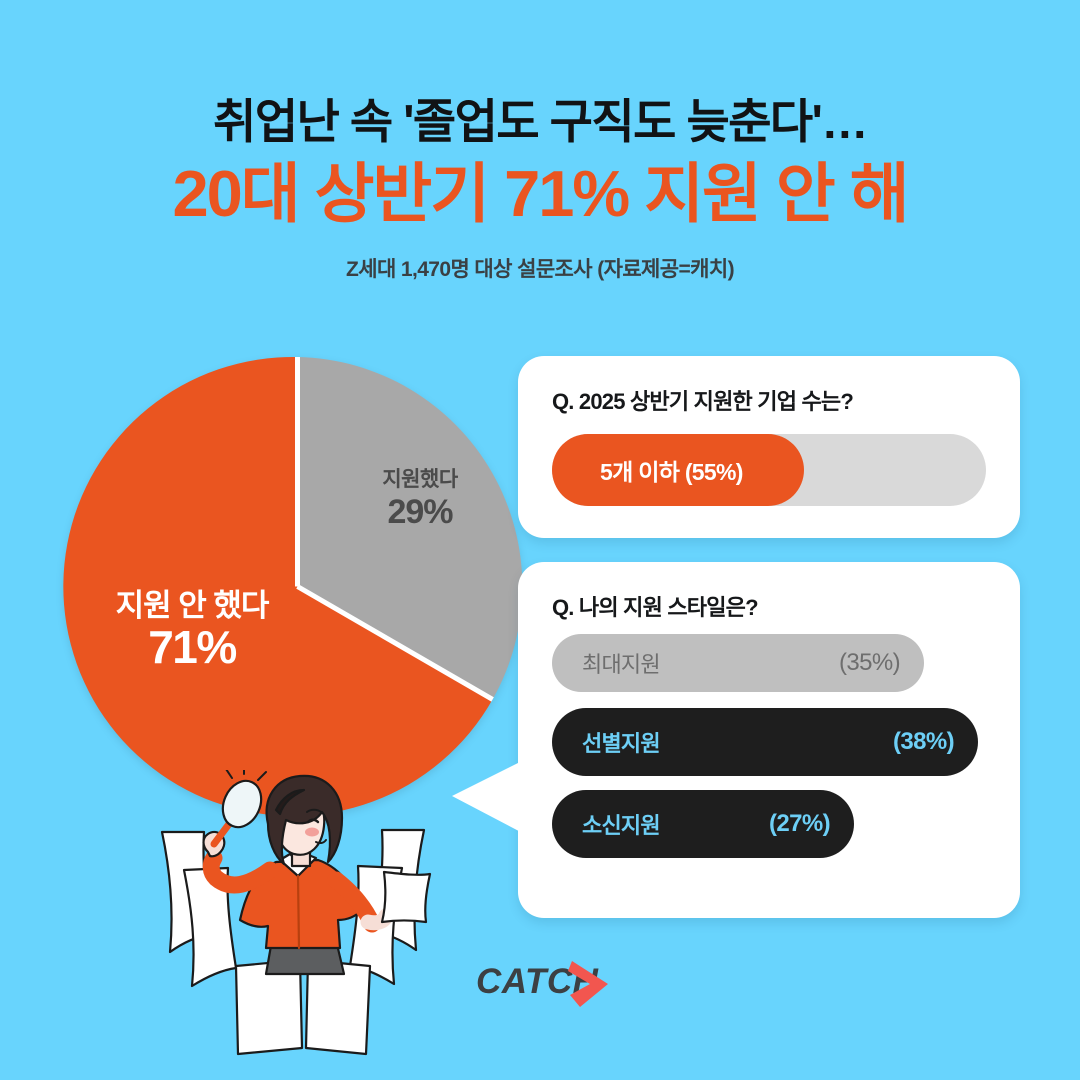 This screenshot has width=1080, height=1080. Describe the element at coordinates (240, 871) in the screenshot. I see `arm-raised` at that location.